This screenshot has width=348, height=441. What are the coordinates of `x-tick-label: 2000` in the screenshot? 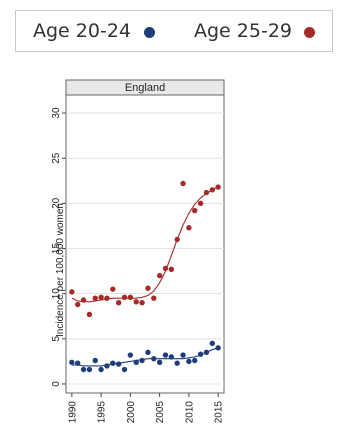 It's located at (131, 412).